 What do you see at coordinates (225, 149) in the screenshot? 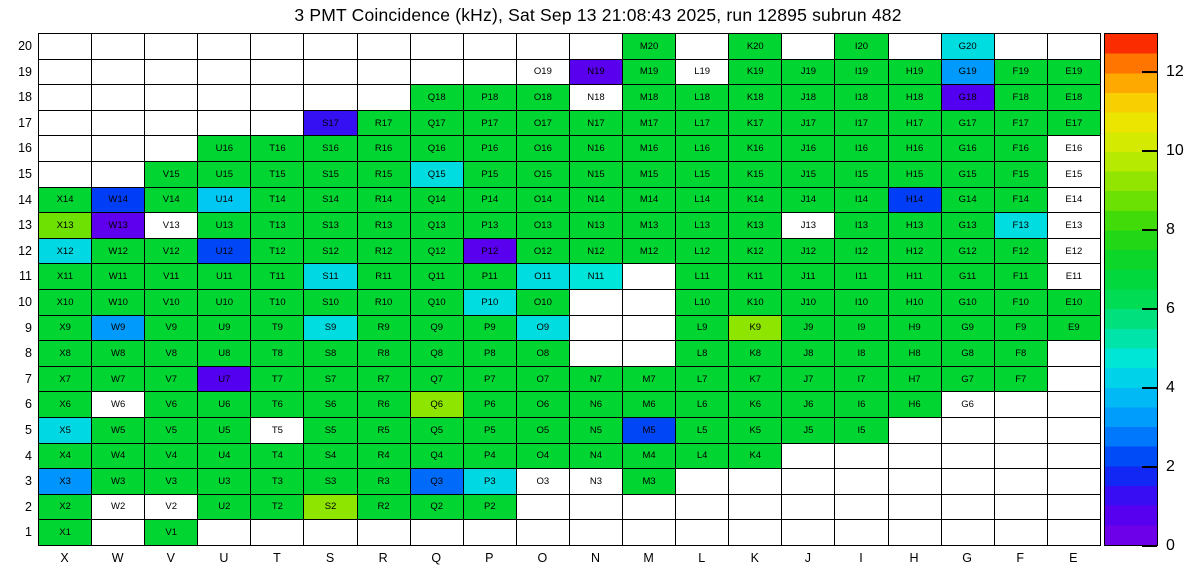
I see `heatmap-cell: U16` at bounding box center [225, 149].